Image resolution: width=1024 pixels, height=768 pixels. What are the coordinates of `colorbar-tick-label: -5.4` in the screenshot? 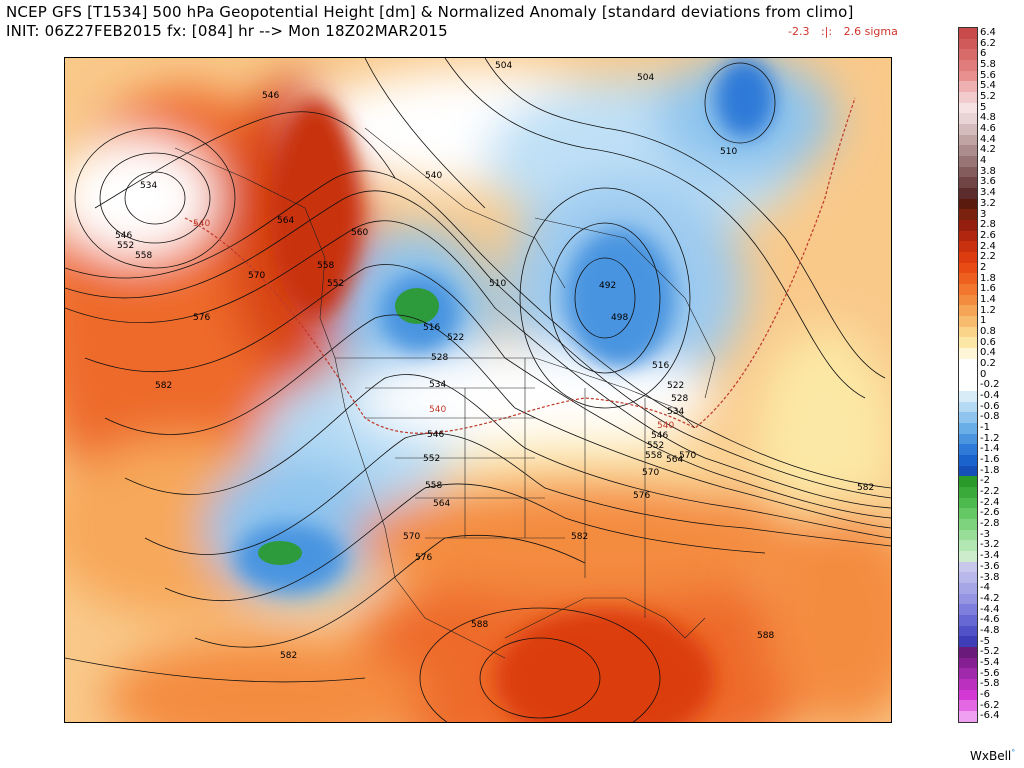 It's located at (990, 662).